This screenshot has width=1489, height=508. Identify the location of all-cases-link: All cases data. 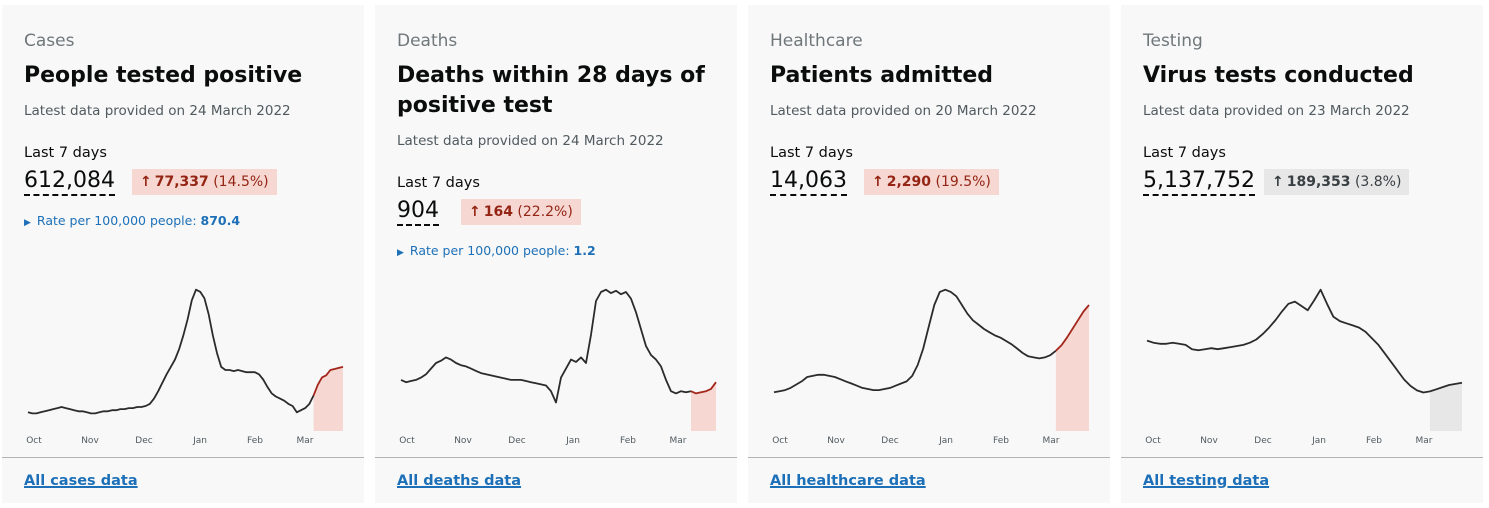
(81, 481).